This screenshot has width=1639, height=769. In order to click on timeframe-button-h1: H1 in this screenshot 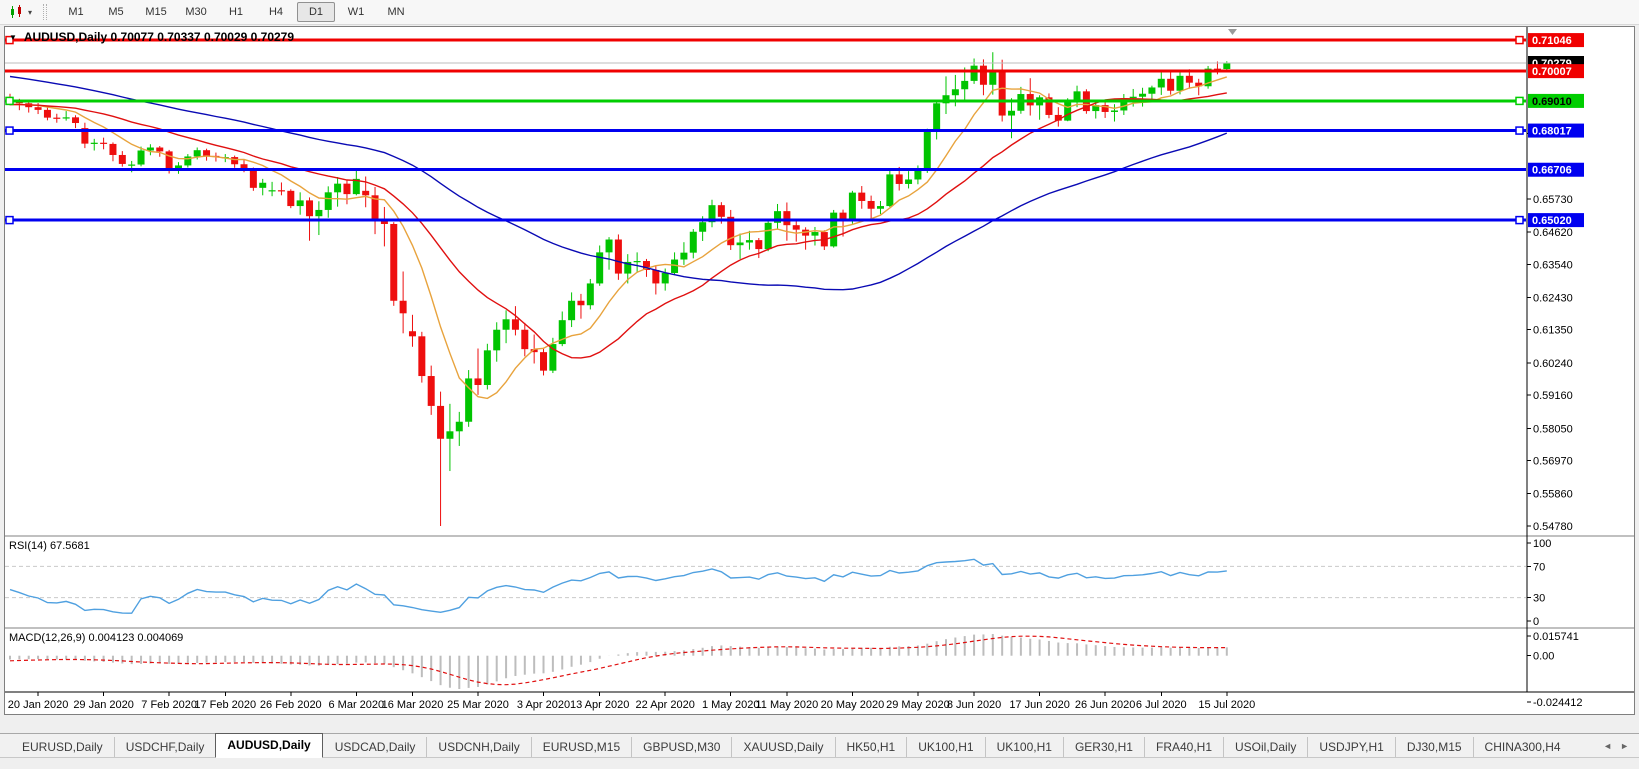, I will do `click(236, 12)`.